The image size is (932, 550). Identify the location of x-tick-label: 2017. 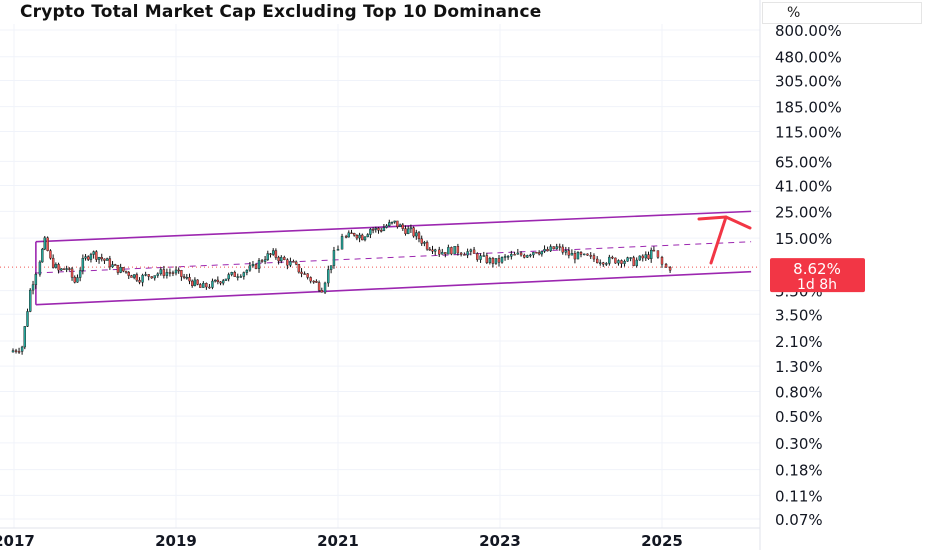
(17, 541).